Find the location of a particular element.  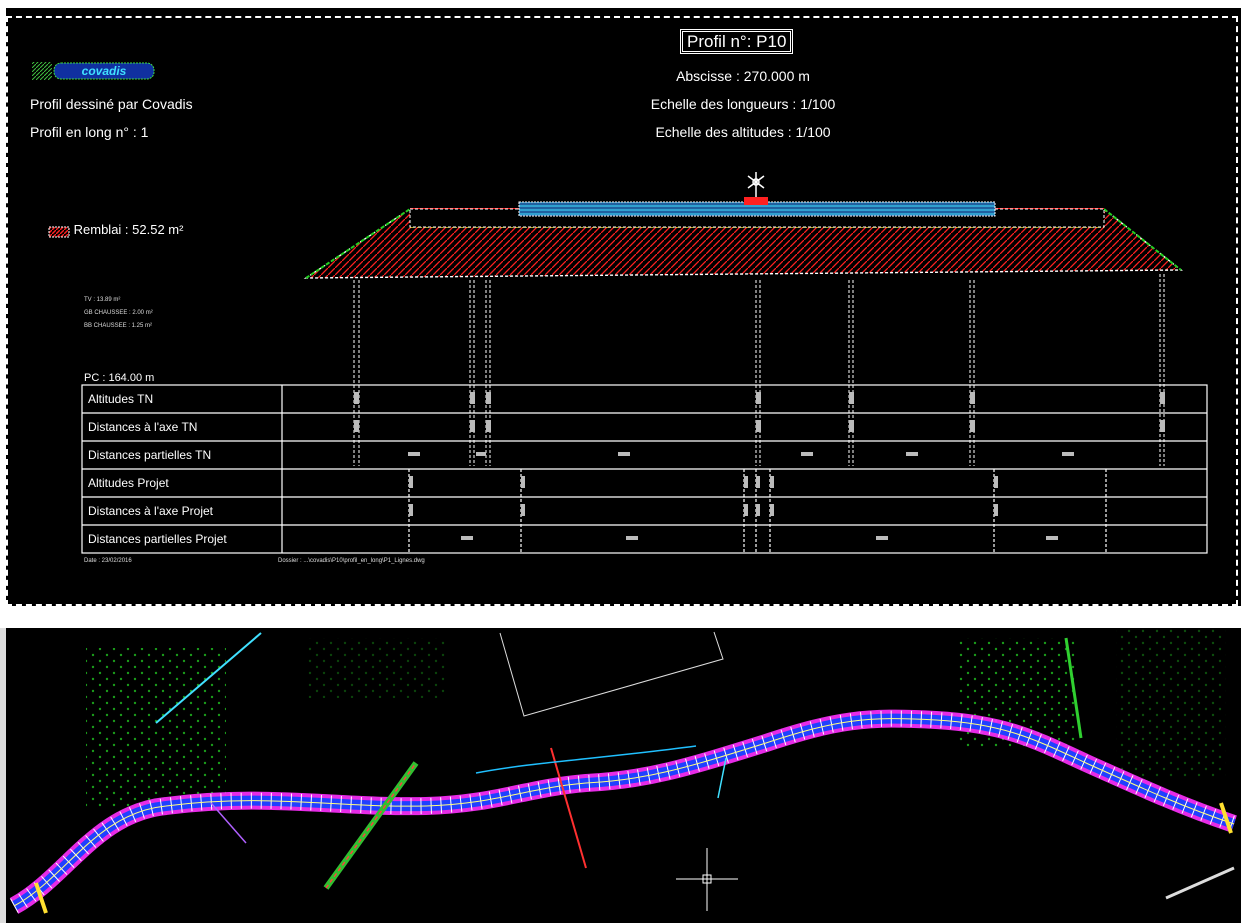

crosshair-cursor-icon is located at coordinates (707, 879).